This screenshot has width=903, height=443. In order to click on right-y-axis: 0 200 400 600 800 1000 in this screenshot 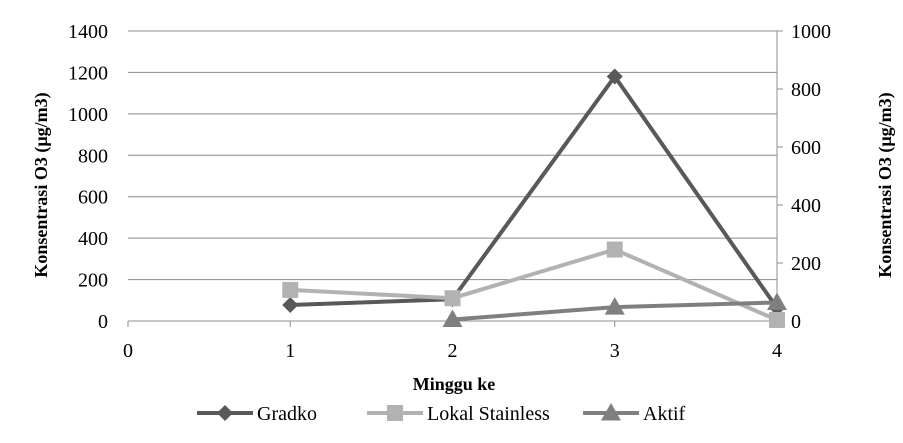, I will do `click(804, 177)`.